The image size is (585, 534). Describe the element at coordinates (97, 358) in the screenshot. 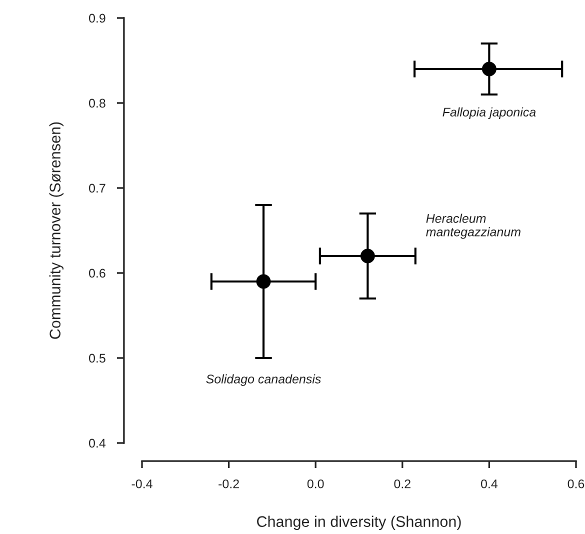

I see `y-tick-label: 0.5` at that location.